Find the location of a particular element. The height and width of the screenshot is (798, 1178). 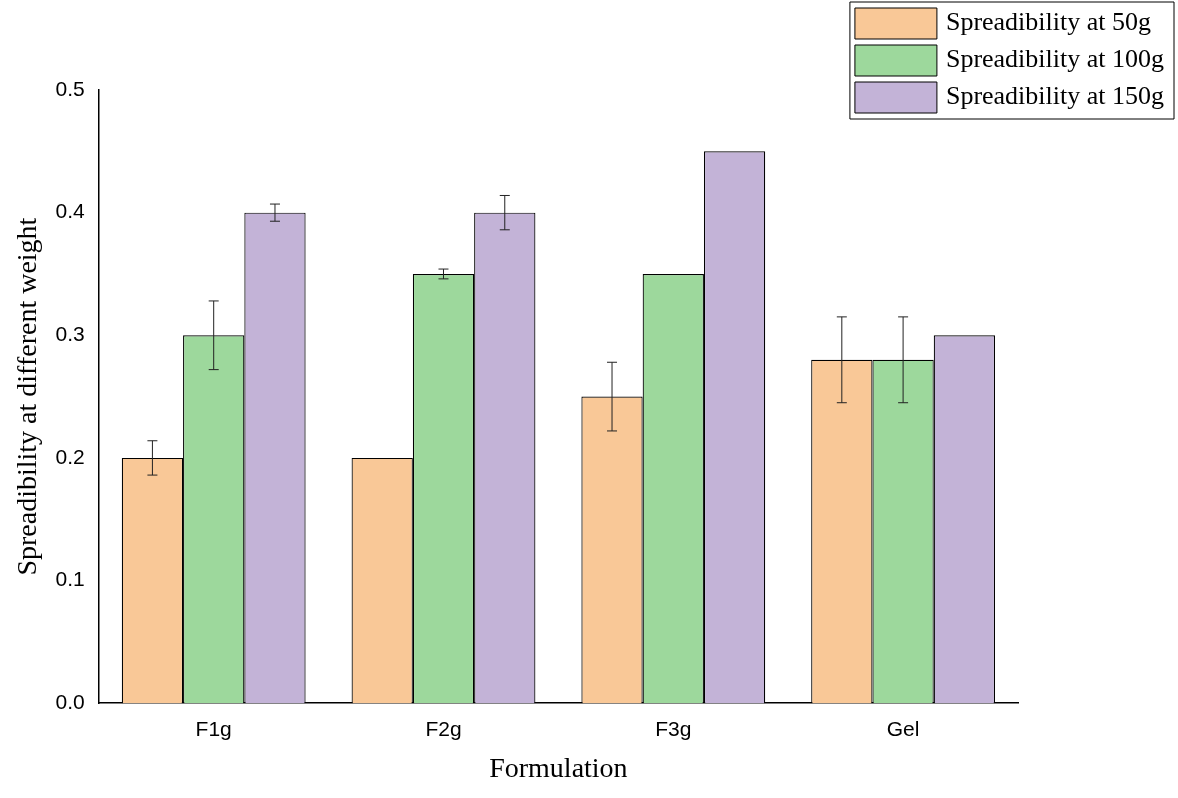

legend-label: Spreadibility at 100g is located at coordinates (1055, 59).